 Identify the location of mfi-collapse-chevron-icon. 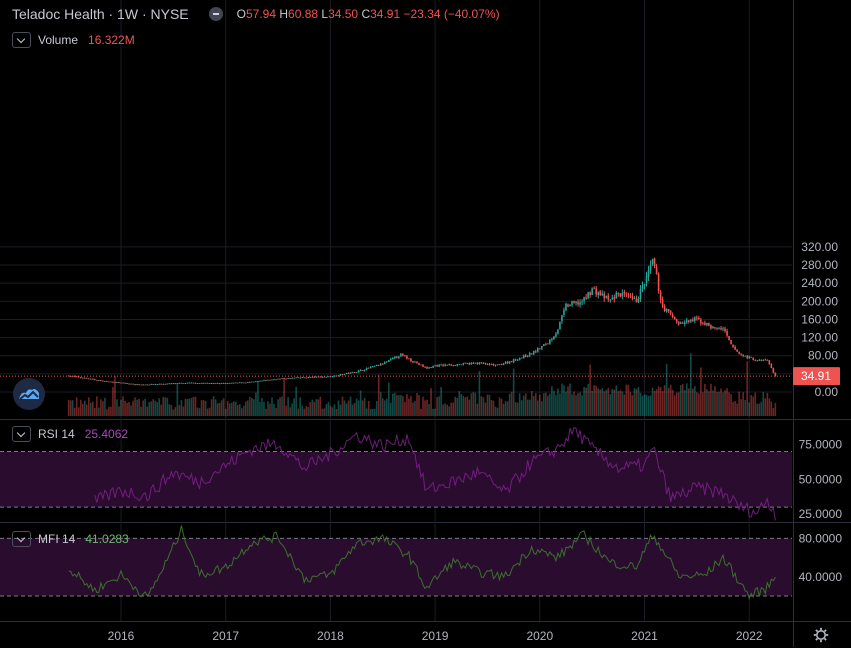
(21, 539).